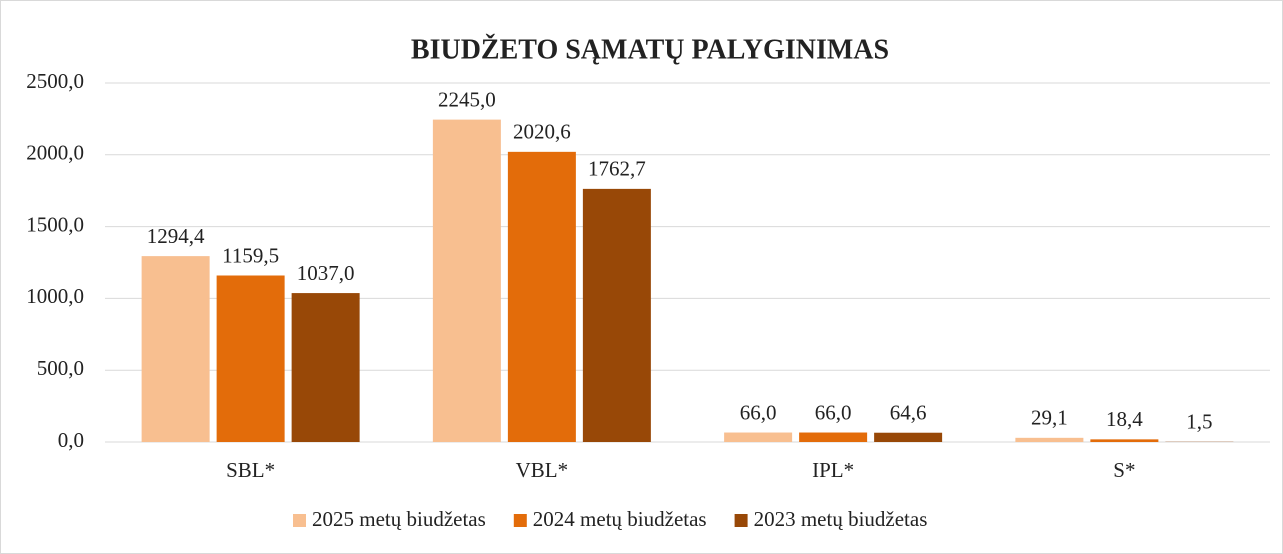 This screenshot has height=554, width=1283. Describe the element at coordinates (176, 236) in the screenshot. I see `value-label: 1294,4` at that location.